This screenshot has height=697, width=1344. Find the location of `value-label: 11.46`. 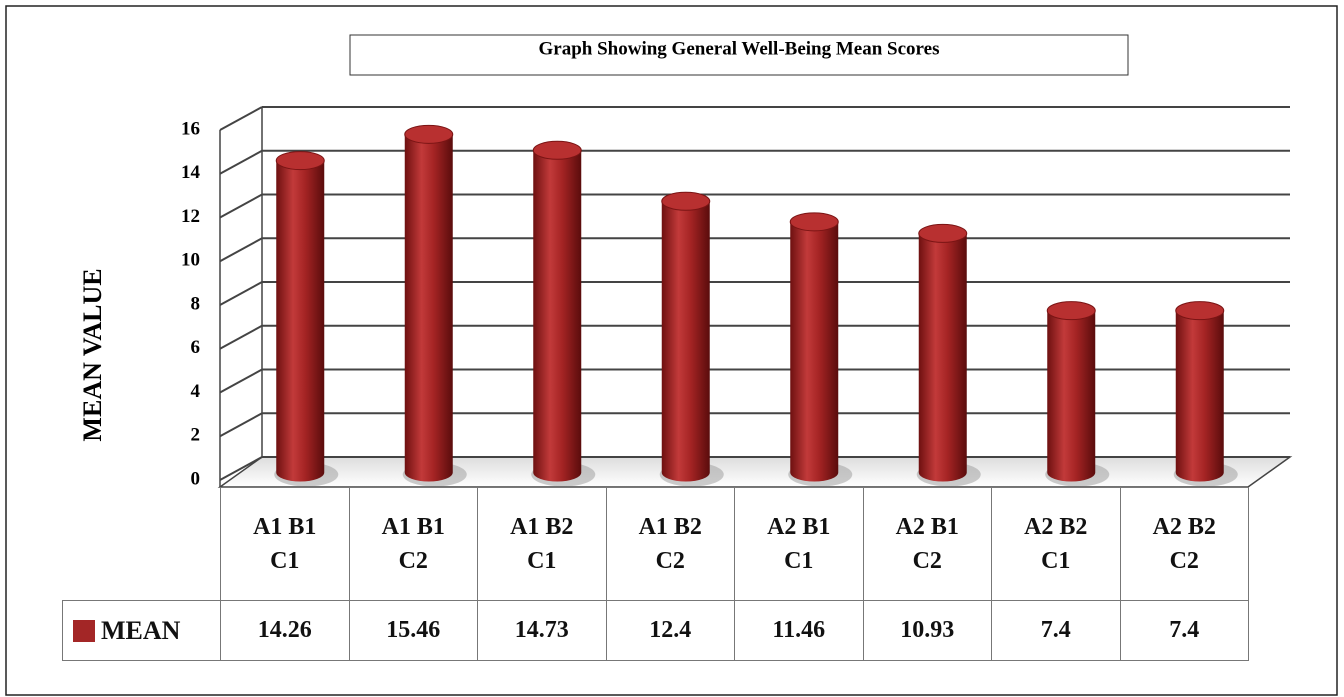

value-label: 11.46 is located at coordinates (799, 630).